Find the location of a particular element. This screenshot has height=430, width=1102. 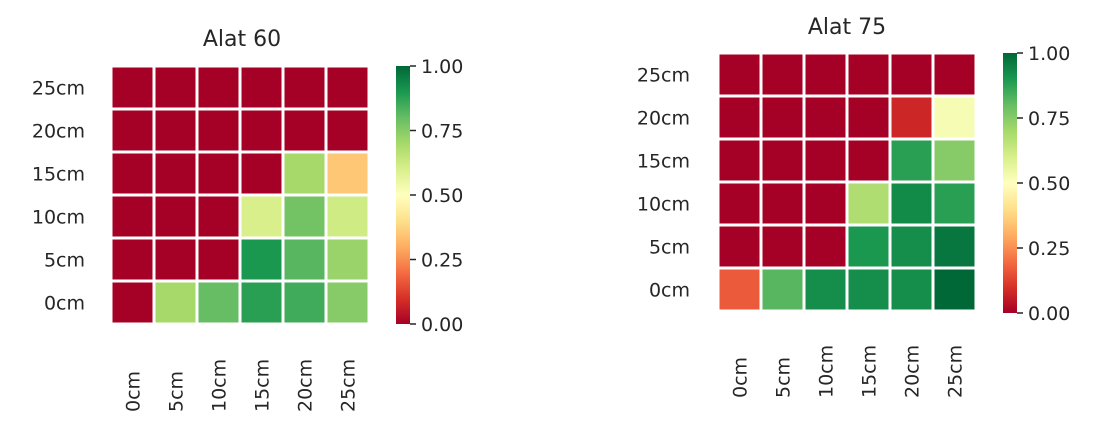

y-tick-label: 5cm is located at coordinates (64, 261).